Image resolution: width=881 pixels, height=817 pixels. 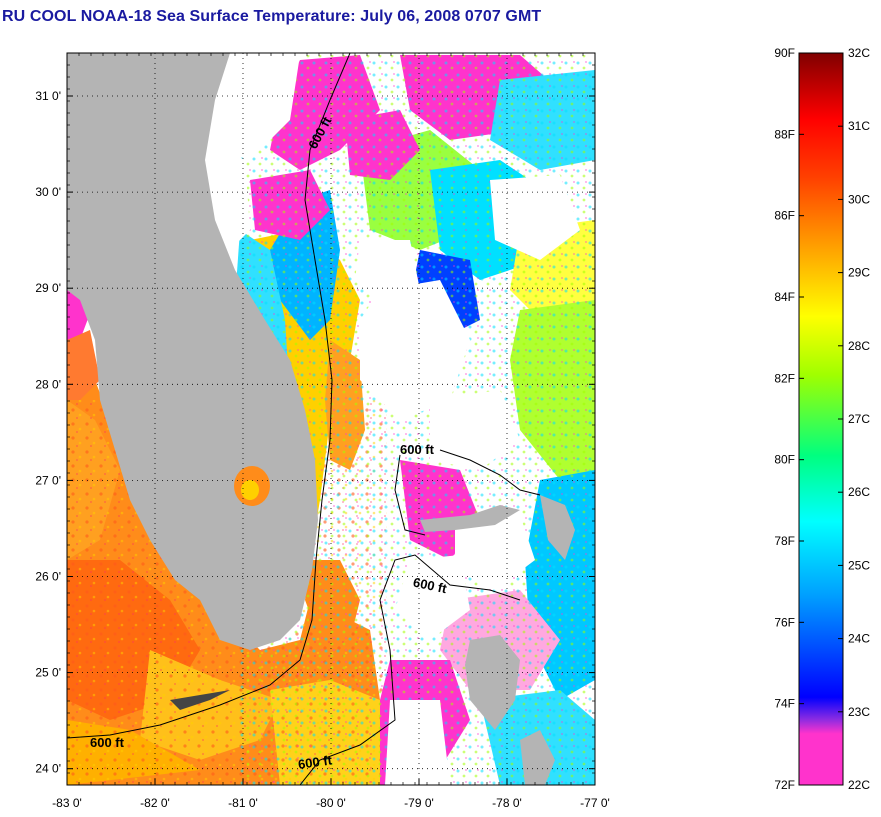 I want to click on lon-label: -77 0', so click(x=595, y=803).